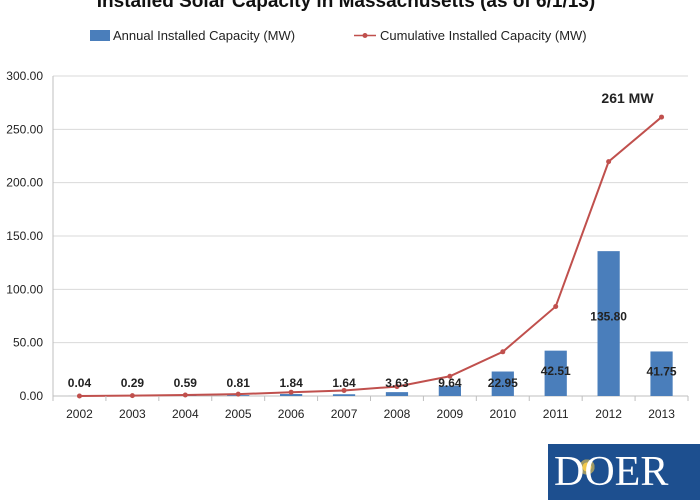 The image size is (700, 500). Describe the element at coordinates (28, 343) in the screenshot. I see `y-tick-label: 50.00` at that location.